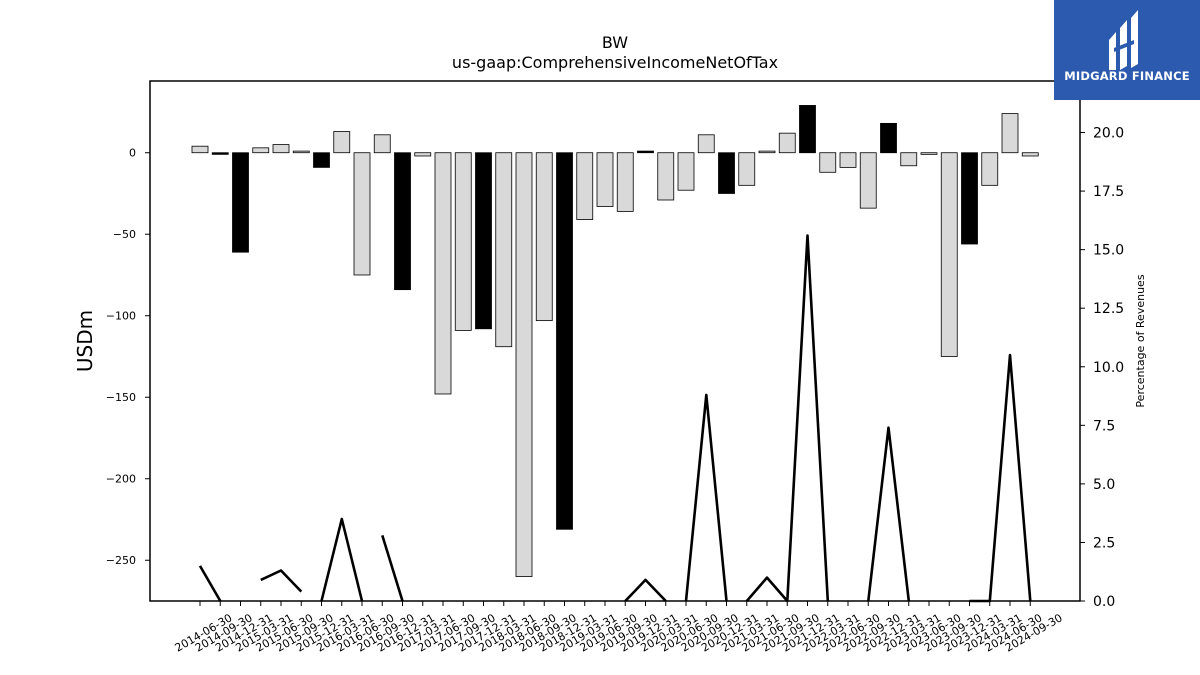 Image resolution: width=1200 pixels, height=675 pixels. I want to click on brand-logo: MIDGARD FINANCE, so click(1127, 50).